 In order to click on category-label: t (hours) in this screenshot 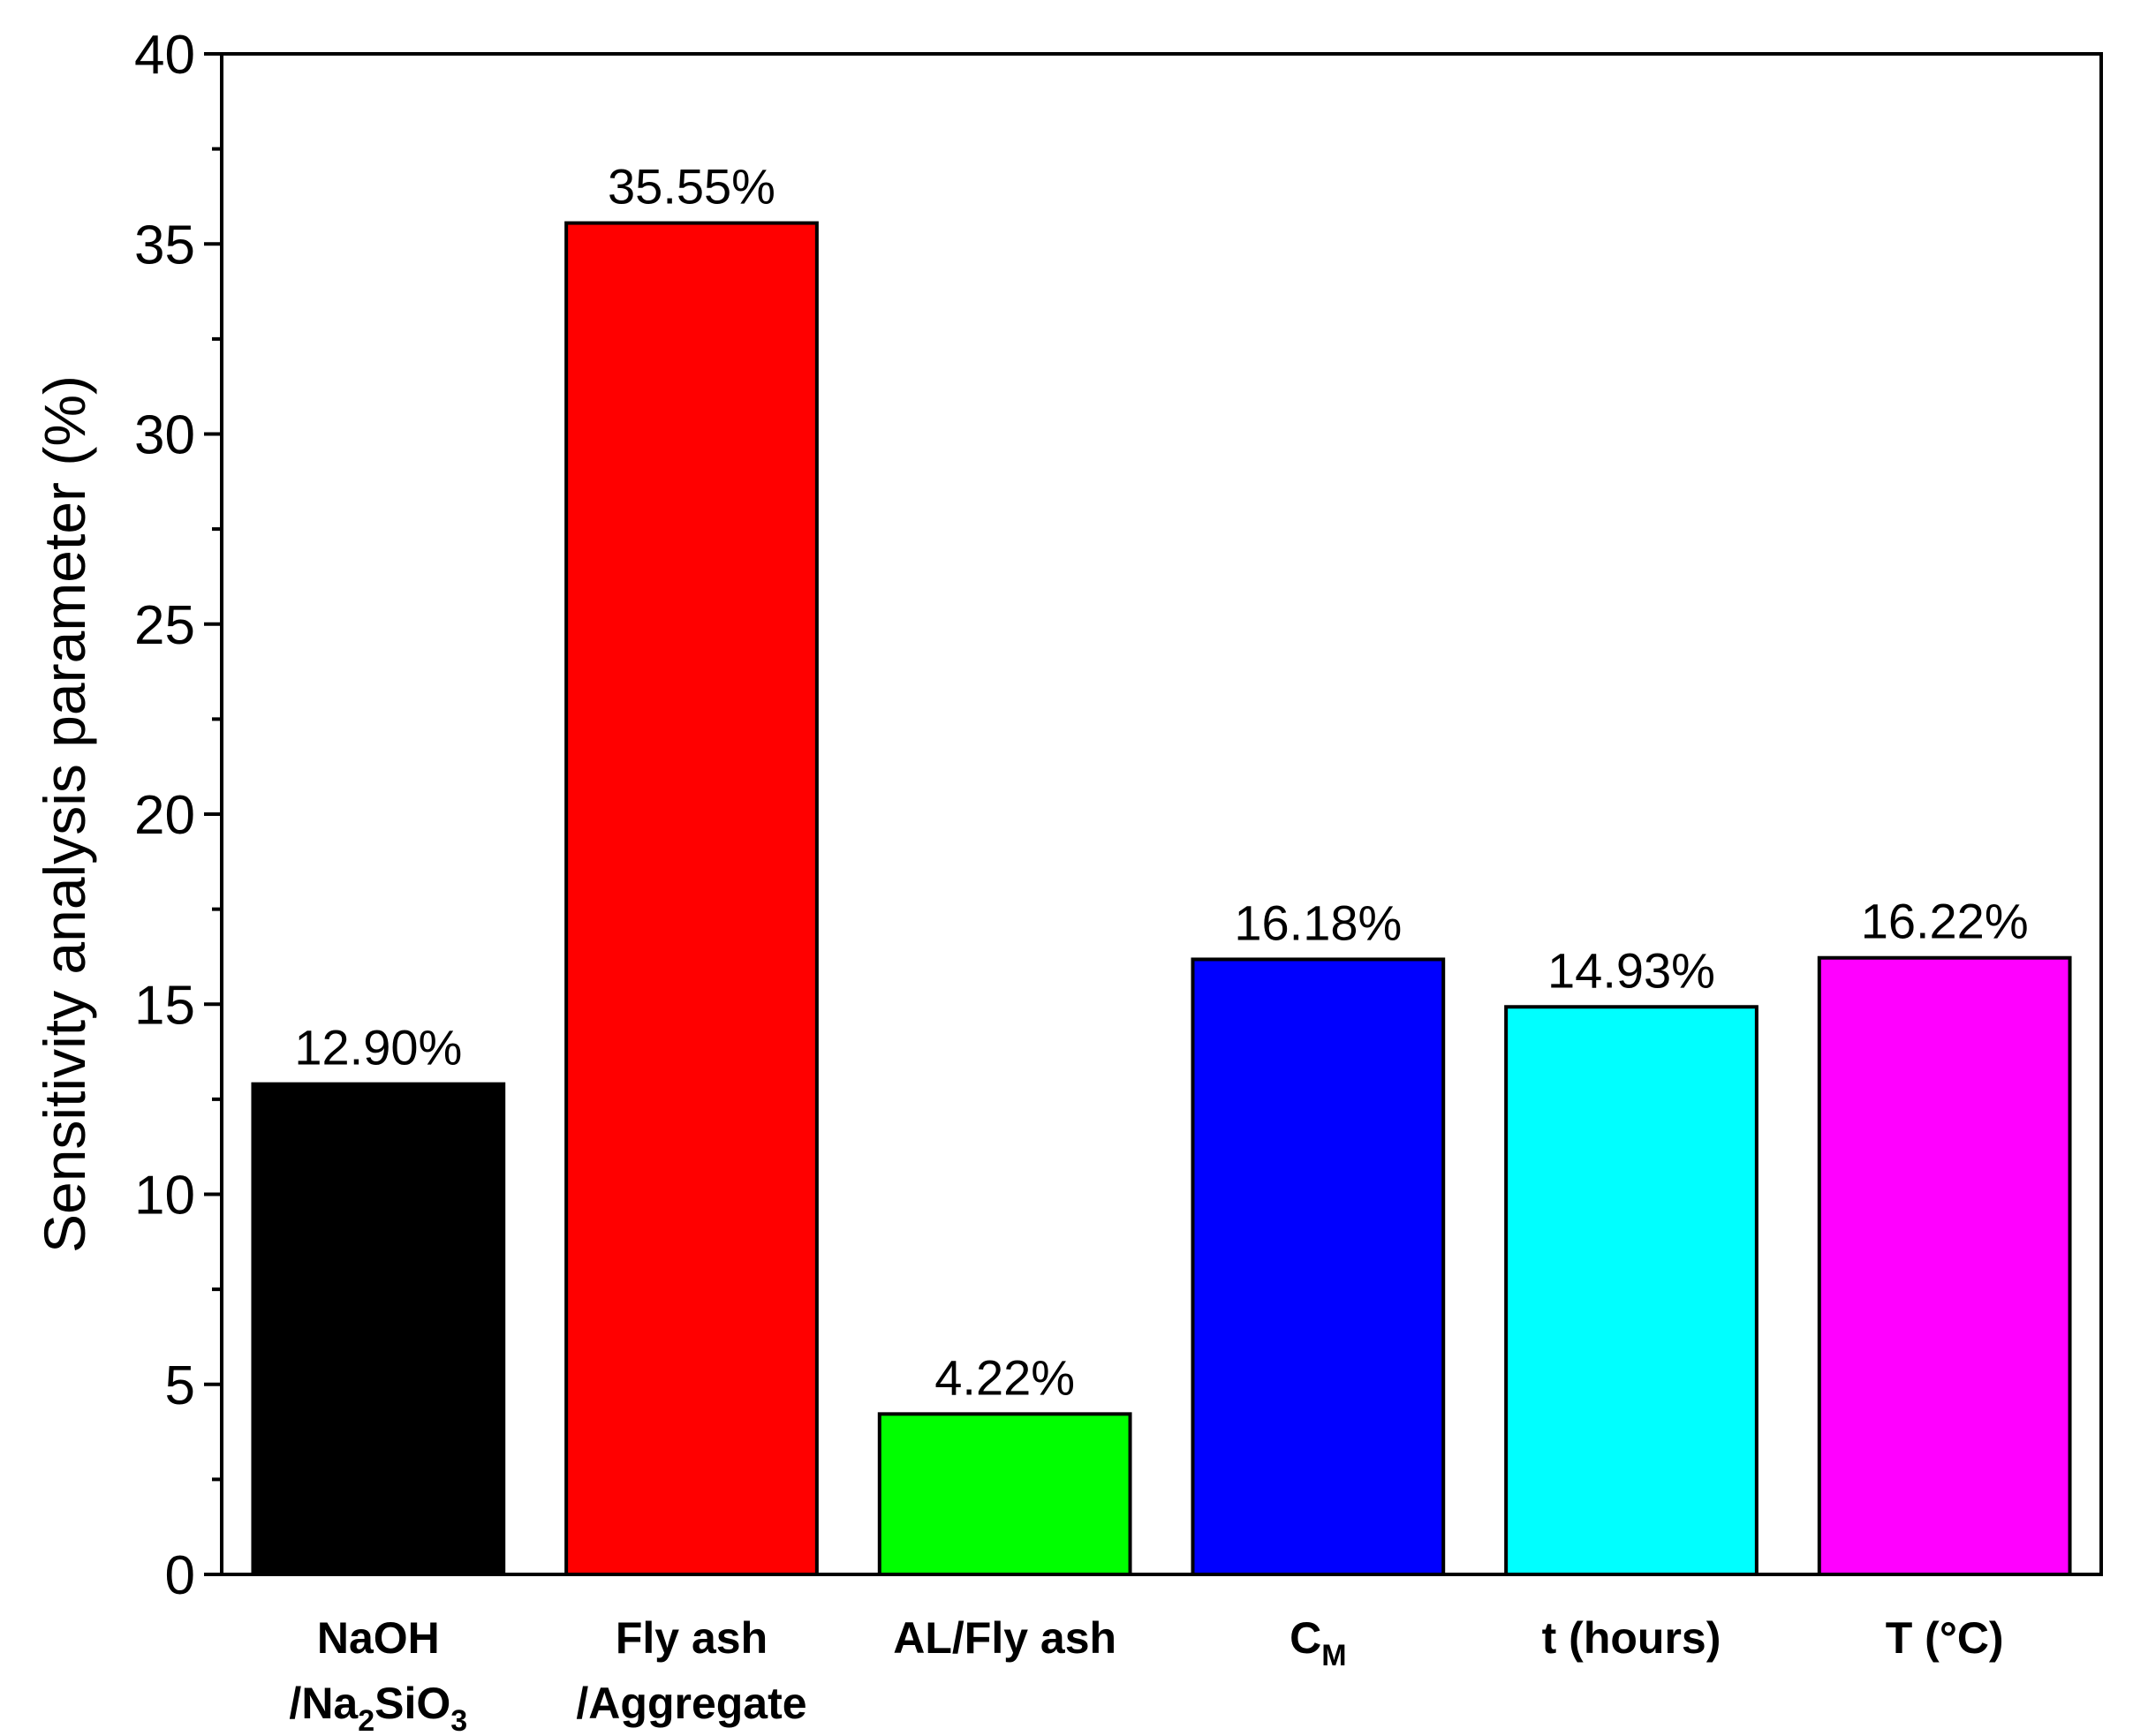, I will do `click(1632, 1638)`.